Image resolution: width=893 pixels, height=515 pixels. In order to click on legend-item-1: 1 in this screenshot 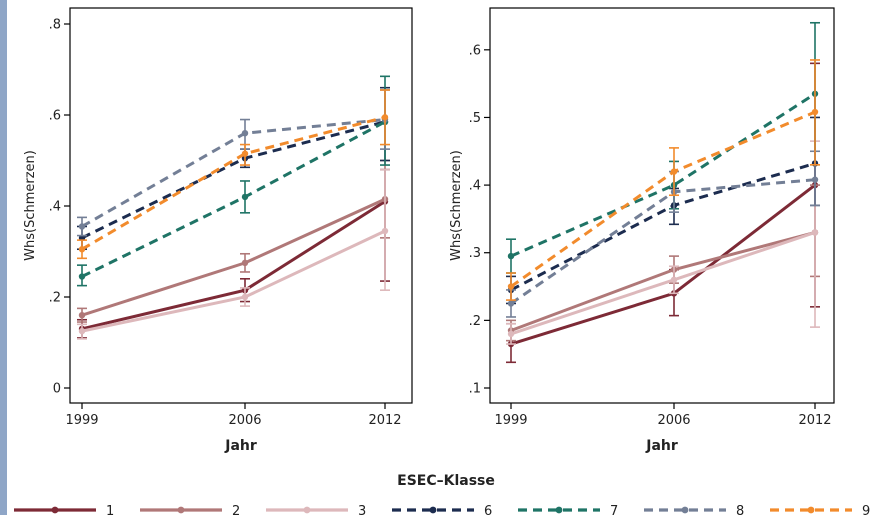, I will do `click(64, 509)`.